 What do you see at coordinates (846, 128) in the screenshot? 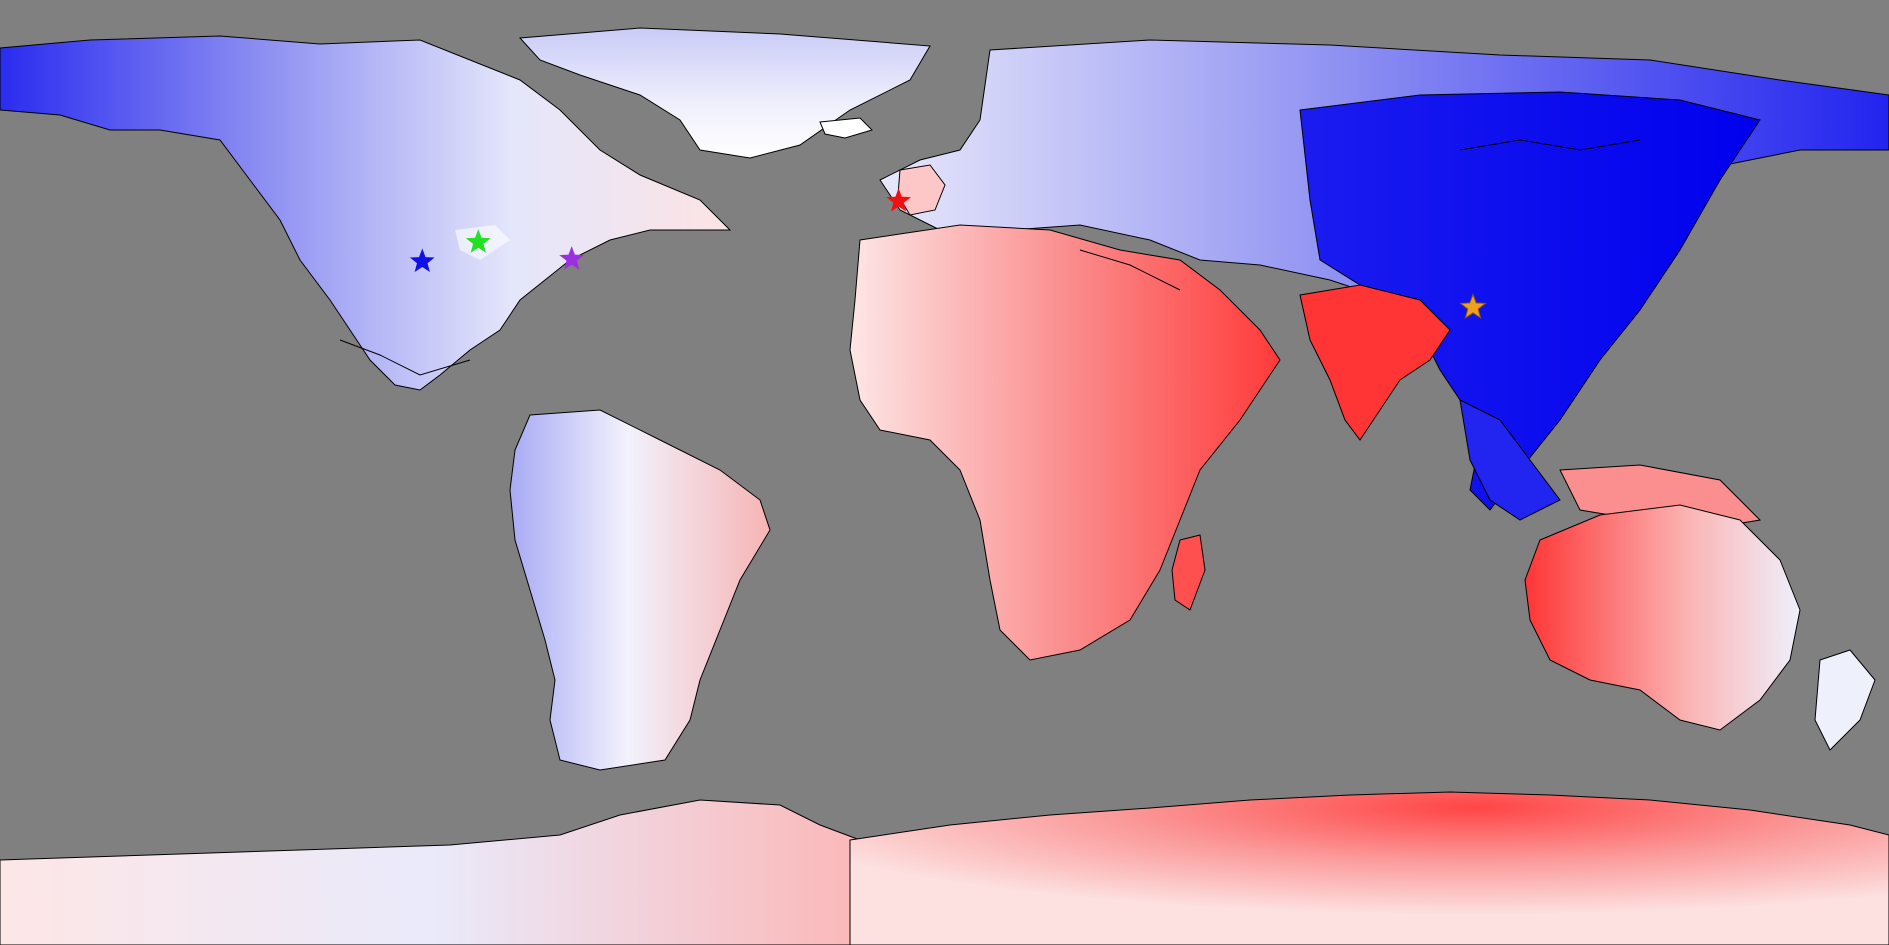
I see `iceland-region` at bounding box center [846, 128].